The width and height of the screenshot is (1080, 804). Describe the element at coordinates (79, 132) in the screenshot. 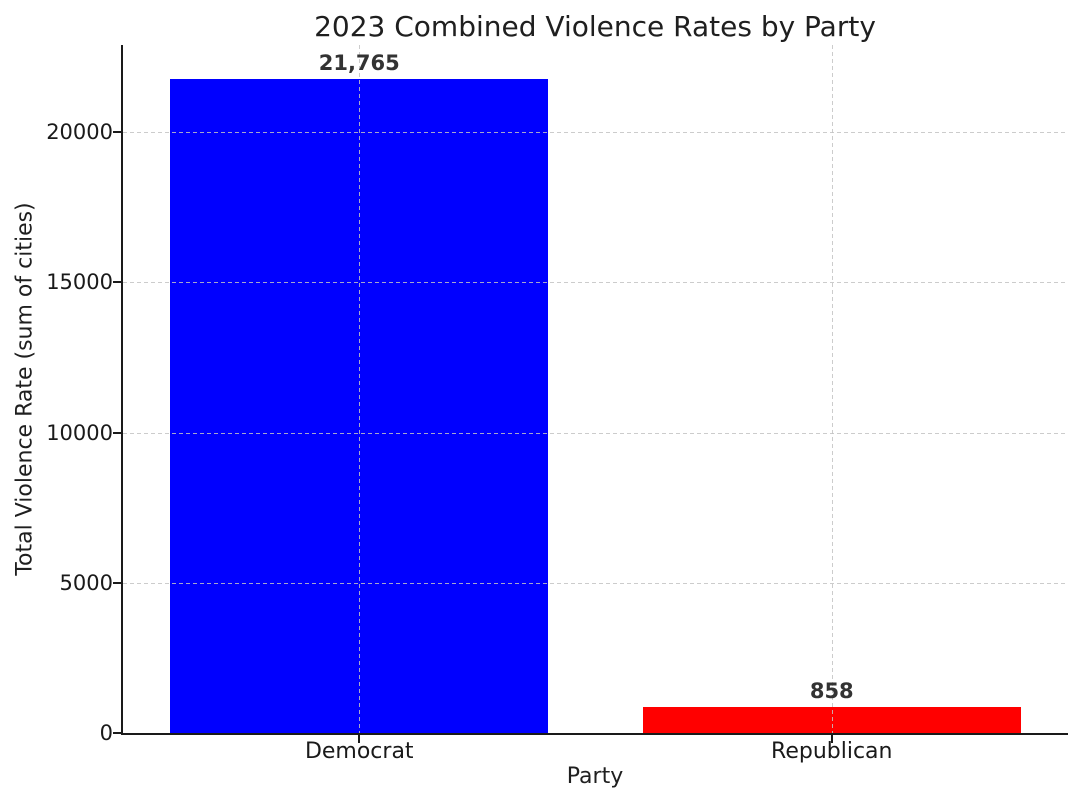

I see `y-tick-label: 20000` at that location.